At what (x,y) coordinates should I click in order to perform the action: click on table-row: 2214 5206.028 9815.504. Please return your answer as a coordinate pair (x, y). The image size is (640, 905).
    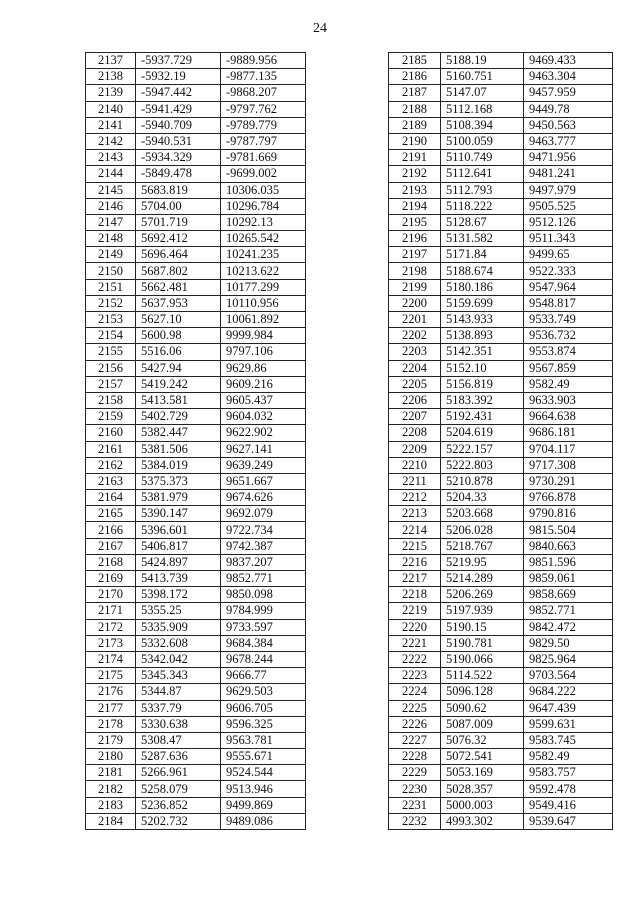
    Looking at the image, I should click on (500, 530).